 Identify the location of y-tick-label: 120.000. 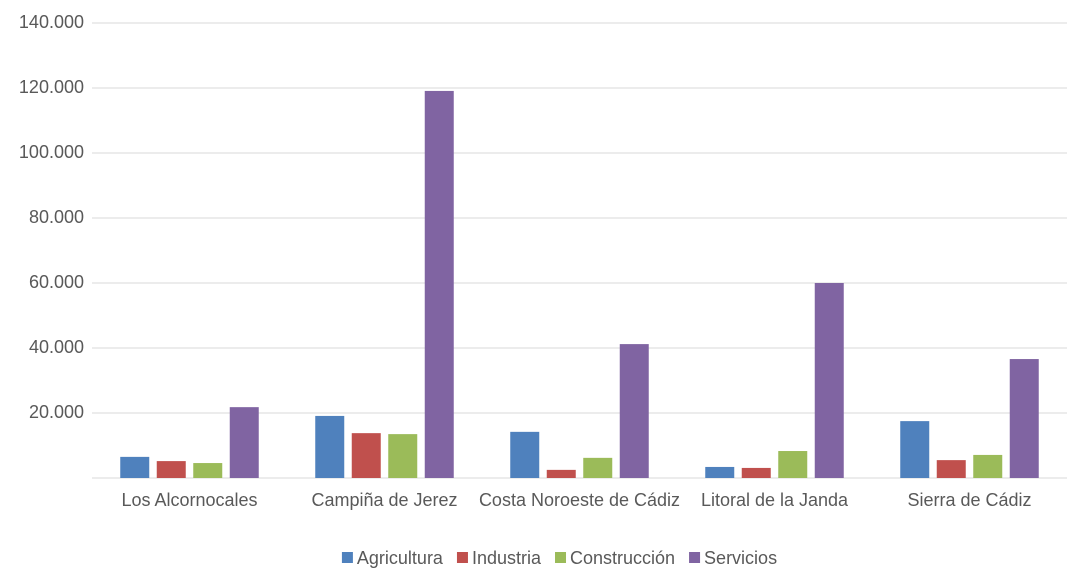
(51, 87).